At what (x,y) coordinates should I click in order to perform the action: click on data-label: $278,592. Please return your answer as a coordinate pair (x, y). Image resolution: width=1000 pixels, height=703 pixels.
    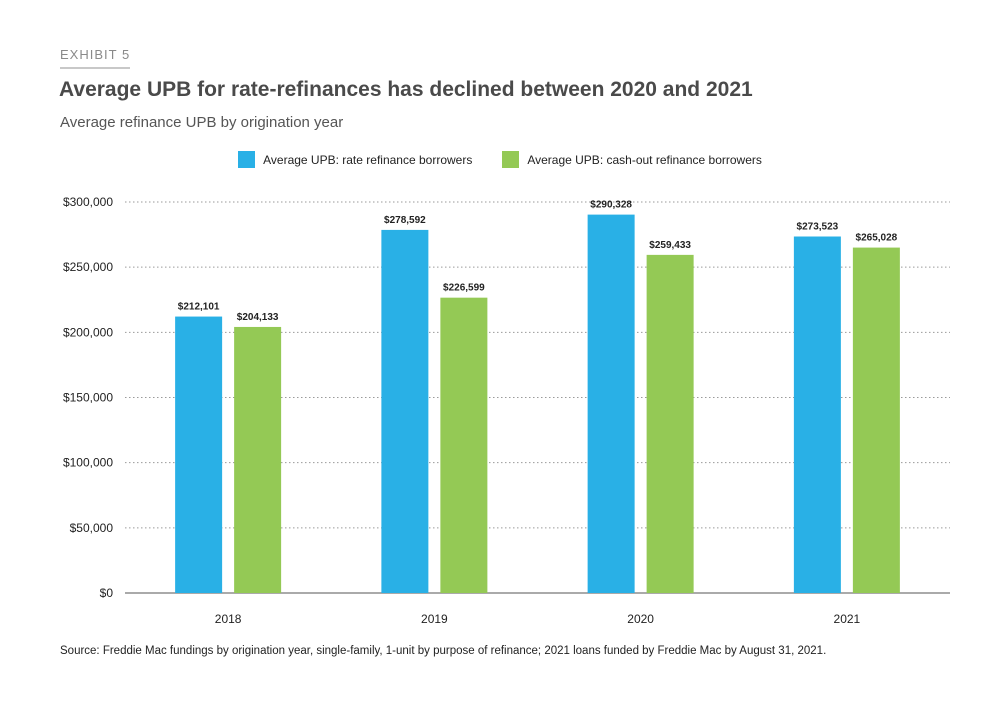
    Looking at the image, I should click on (405, 220).